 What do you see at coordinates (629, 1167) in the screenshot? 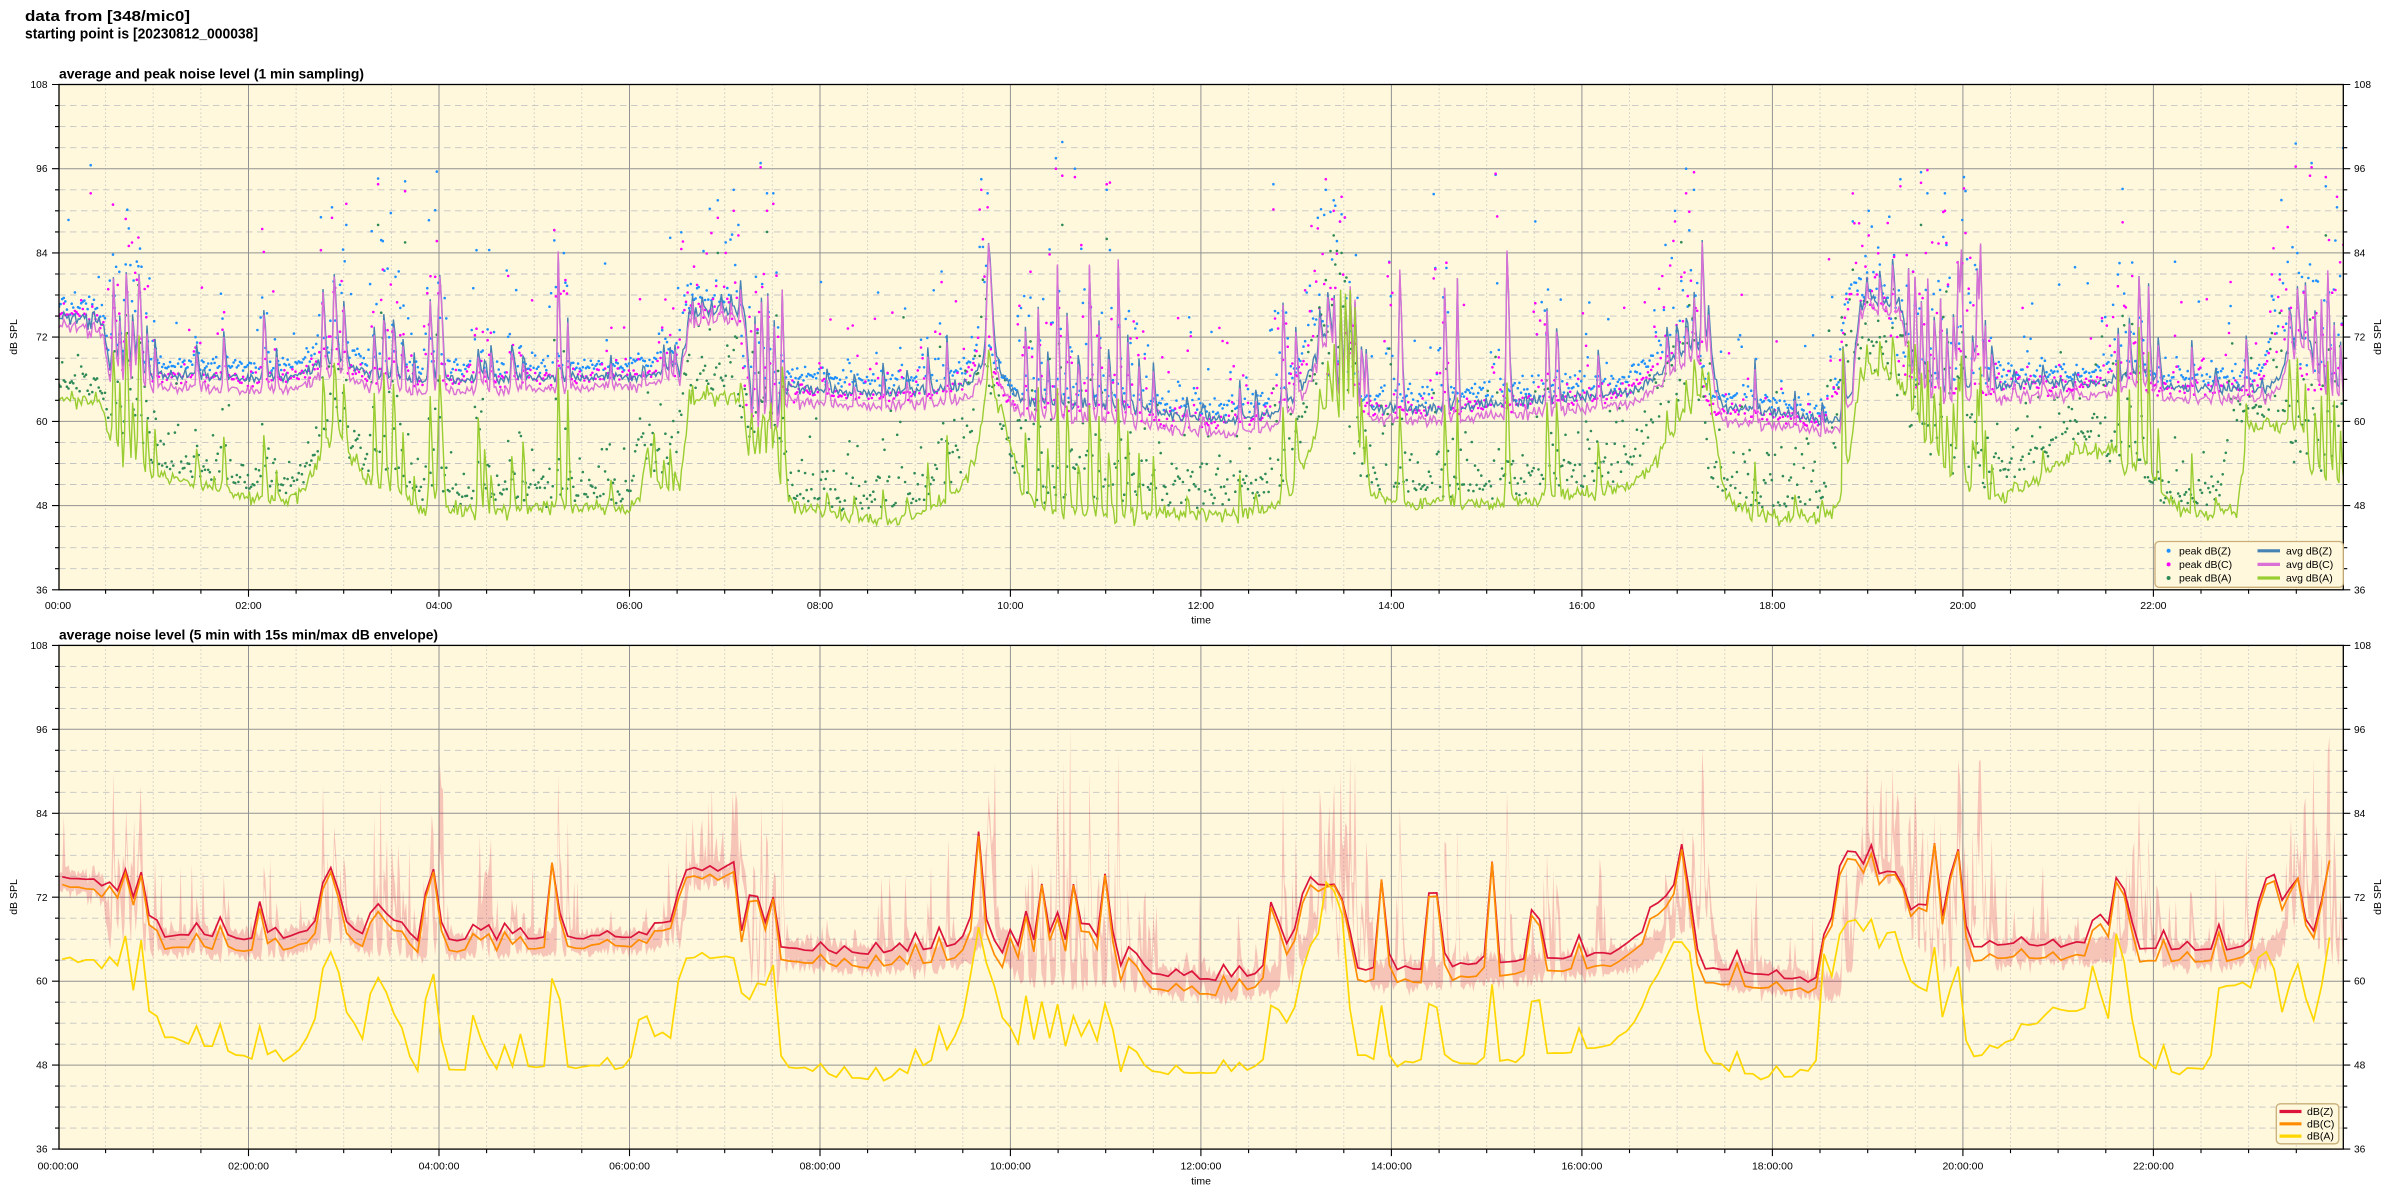
I see `svg-text: 06:00:00` at bounding box center [629, 1167].